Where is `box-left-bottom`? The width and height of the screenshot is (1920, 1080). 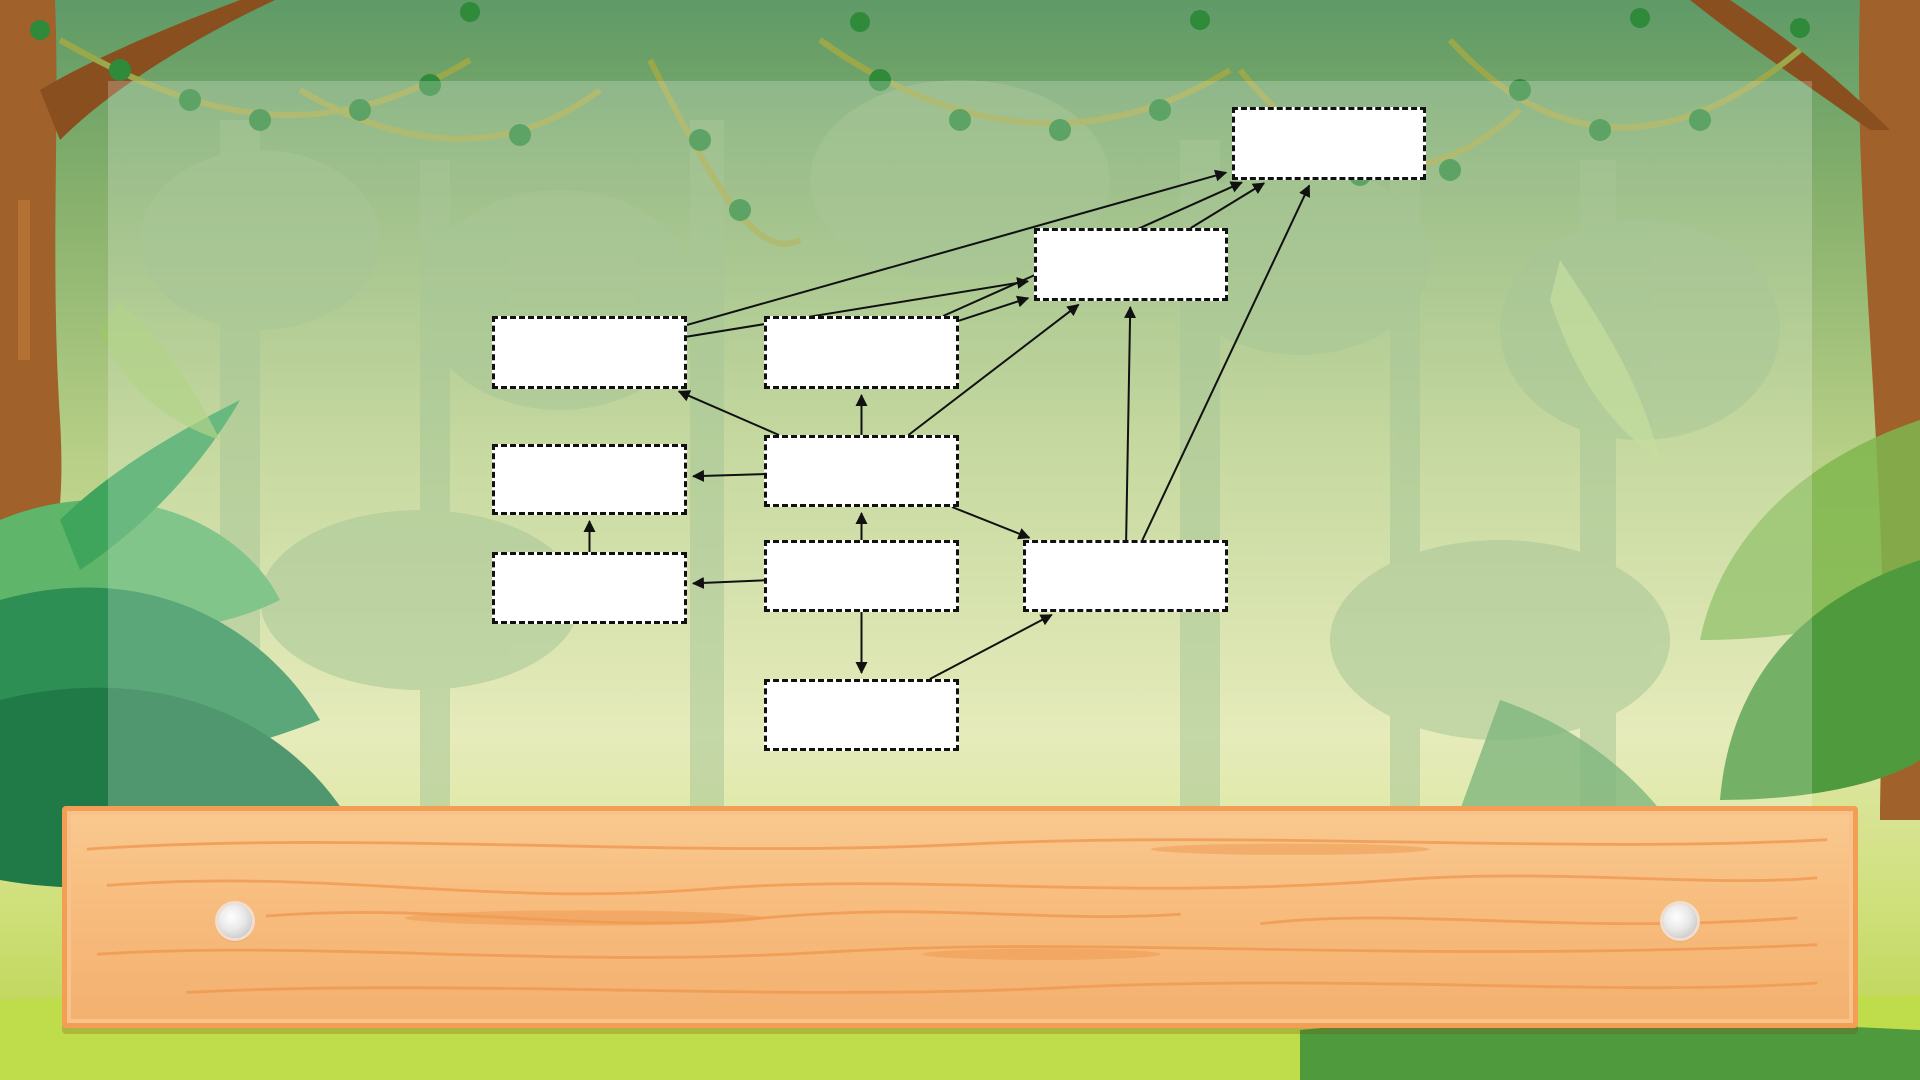 box-left-bottom is located at coordinates (589, 588).